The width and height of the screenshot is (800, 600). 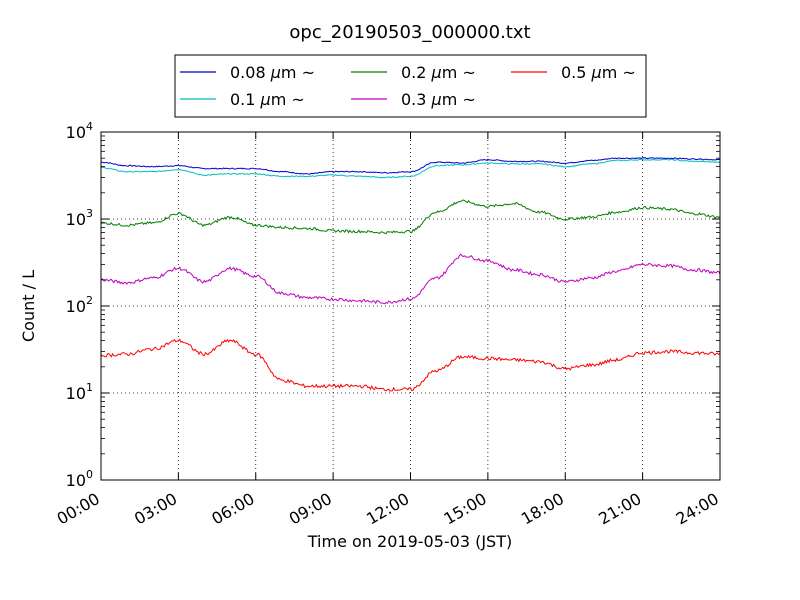 I want to click on legend-label: 0.2 μm ~, so click(x=438, y=72).